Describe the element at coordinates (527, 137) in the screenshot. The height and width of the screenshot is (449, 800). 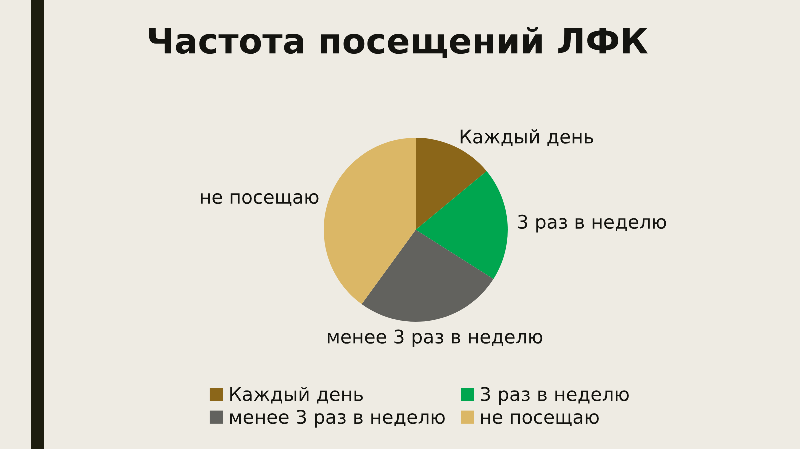
I see `slice-label: Каждый день` at that location.